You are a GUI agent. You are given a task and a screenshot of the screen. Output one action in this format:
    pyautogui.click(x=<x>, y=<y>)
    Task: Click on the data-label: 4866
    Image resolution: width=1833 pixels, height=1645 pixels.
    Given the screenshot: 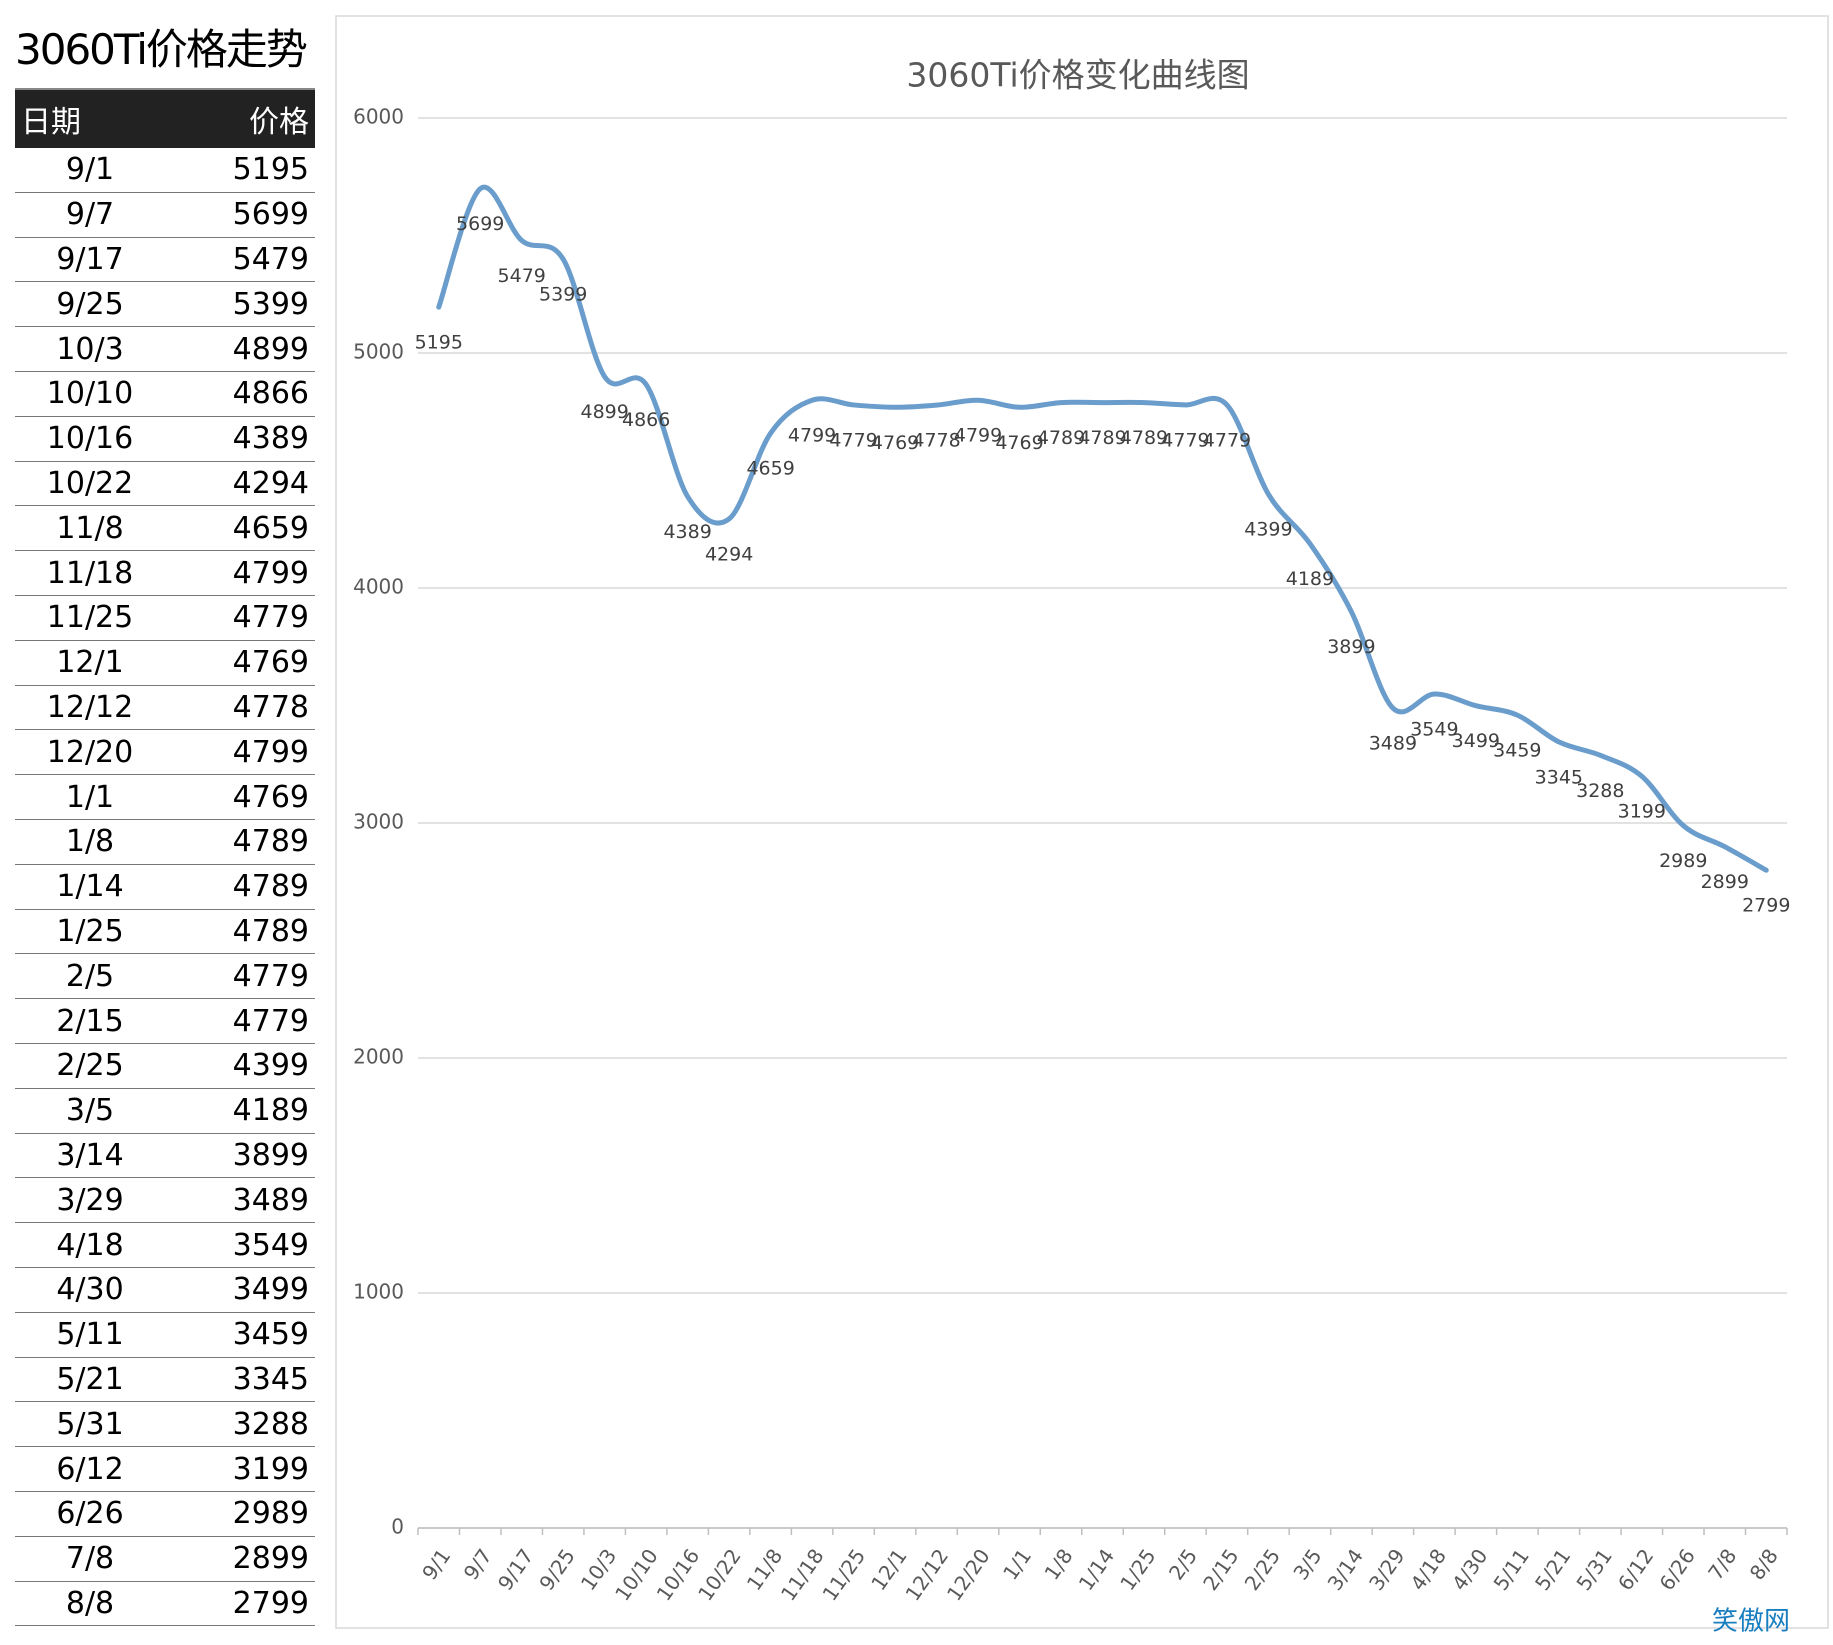 What is the action you would take?
    pyautogui.click(x=646, y=420)
    